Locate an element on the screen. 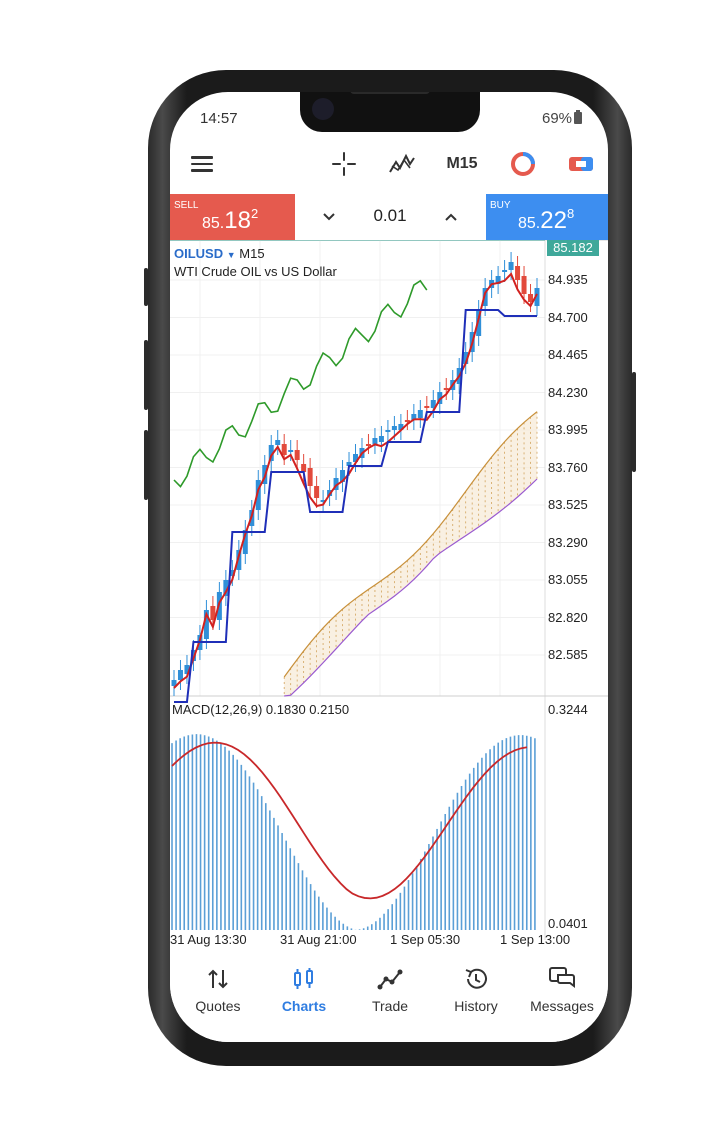 Image resolution: width=710 pixels, height=1134 pixels. nav-trade: Trade is located at coordinates (390, 994).